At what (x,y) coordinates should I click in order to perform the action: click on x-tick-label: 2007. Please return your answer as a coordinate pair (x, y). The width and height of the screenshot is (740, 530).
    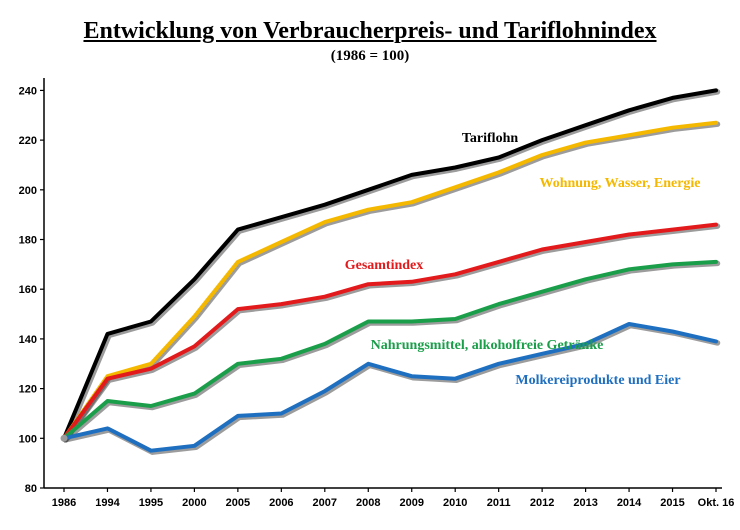
    Looking at the image, I should click on (325, 503).